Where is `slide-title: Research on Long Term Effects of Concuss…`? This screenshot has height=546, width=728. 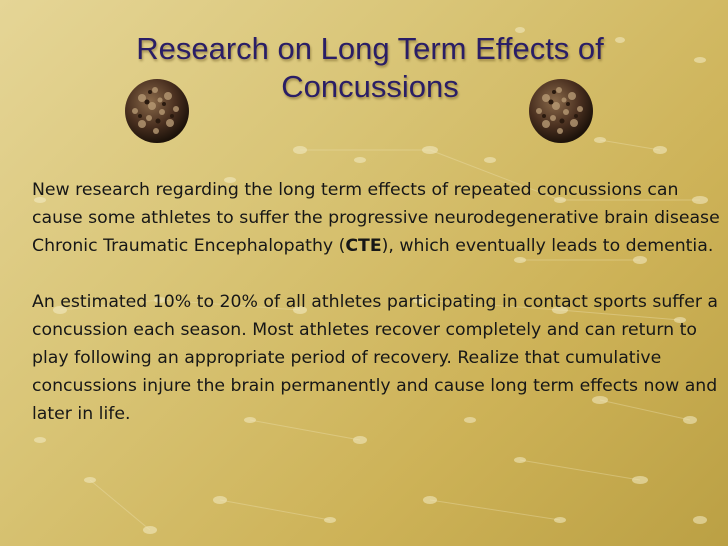 slide-title: Research on Long Term Effects of Concuss… is located at coordinates (370, 68).